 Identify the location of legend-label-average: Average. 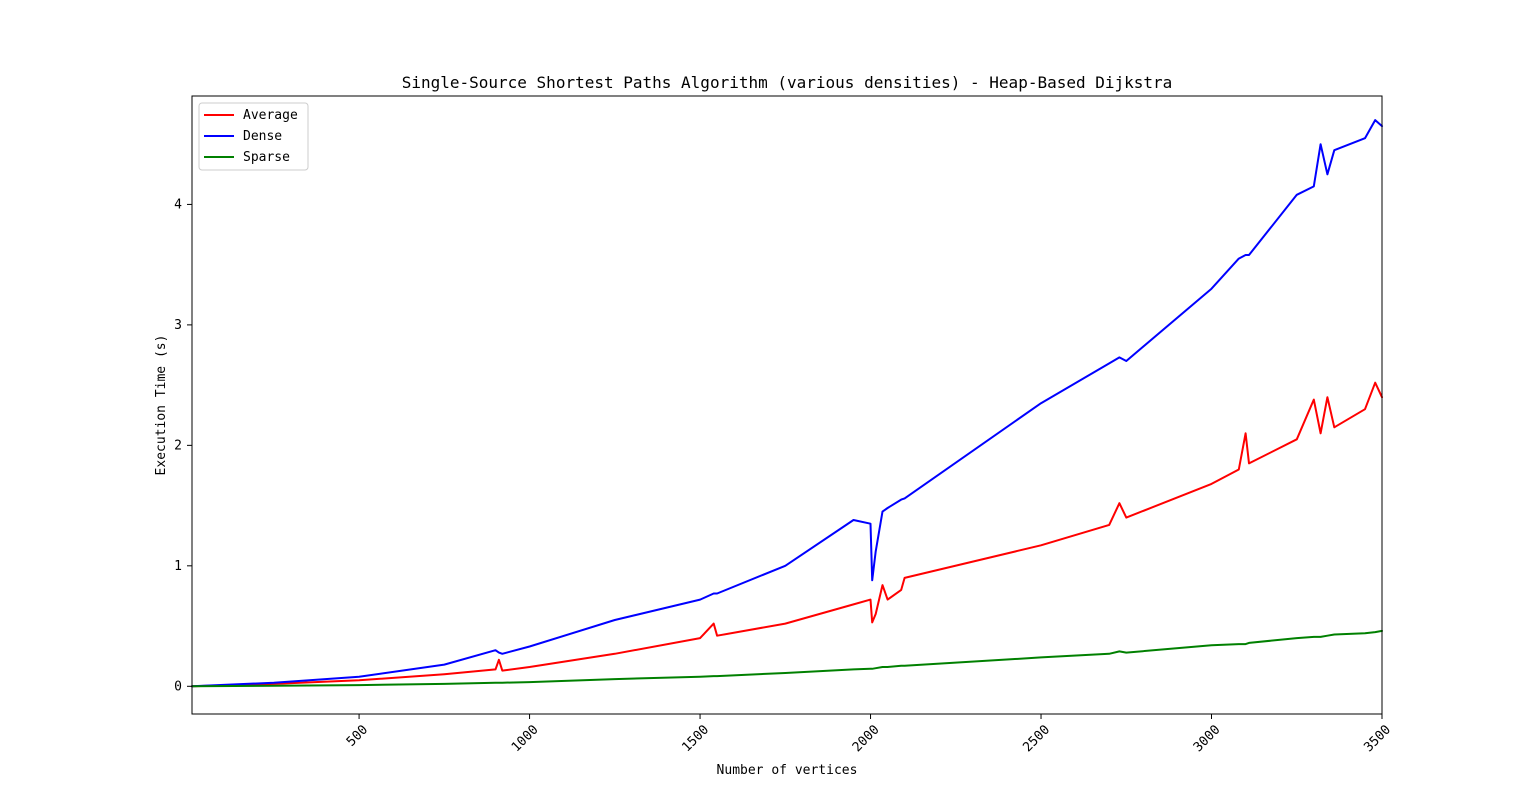
(270, 115).